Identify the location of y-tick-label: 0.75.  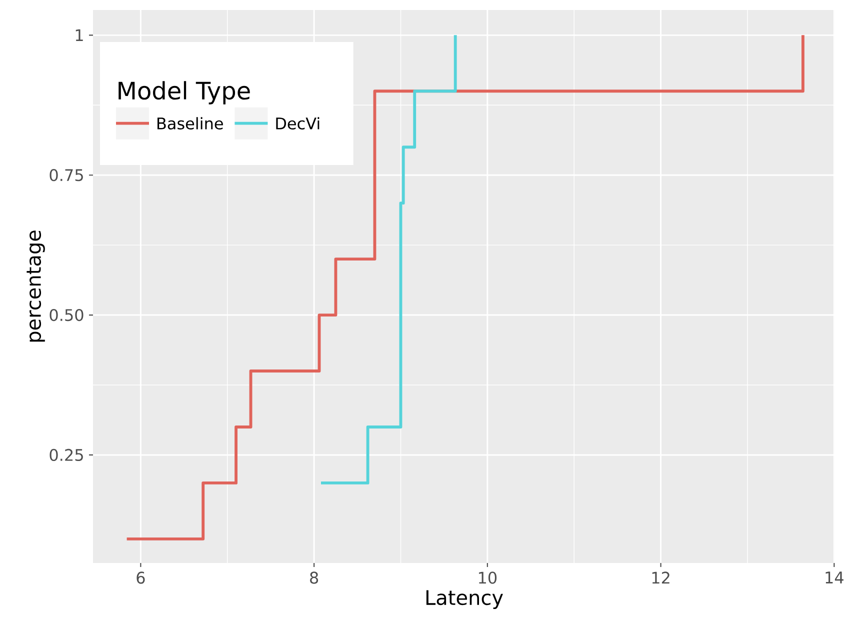
(66, 175).